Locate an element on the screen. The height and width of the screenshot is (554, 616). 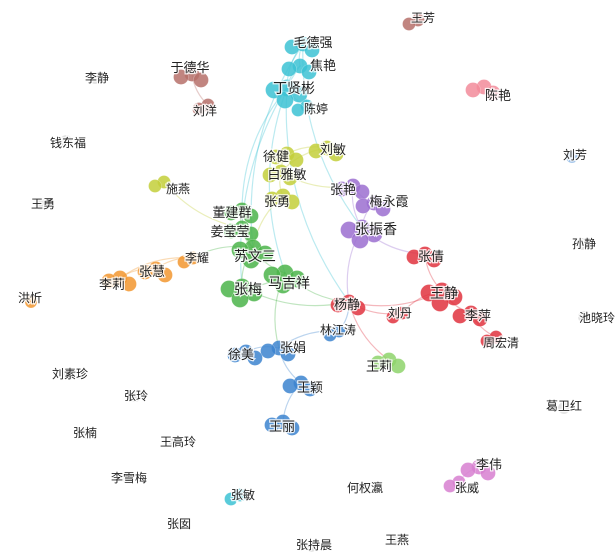
node-label: 李雪梅 is located at coordinates (129, 477).